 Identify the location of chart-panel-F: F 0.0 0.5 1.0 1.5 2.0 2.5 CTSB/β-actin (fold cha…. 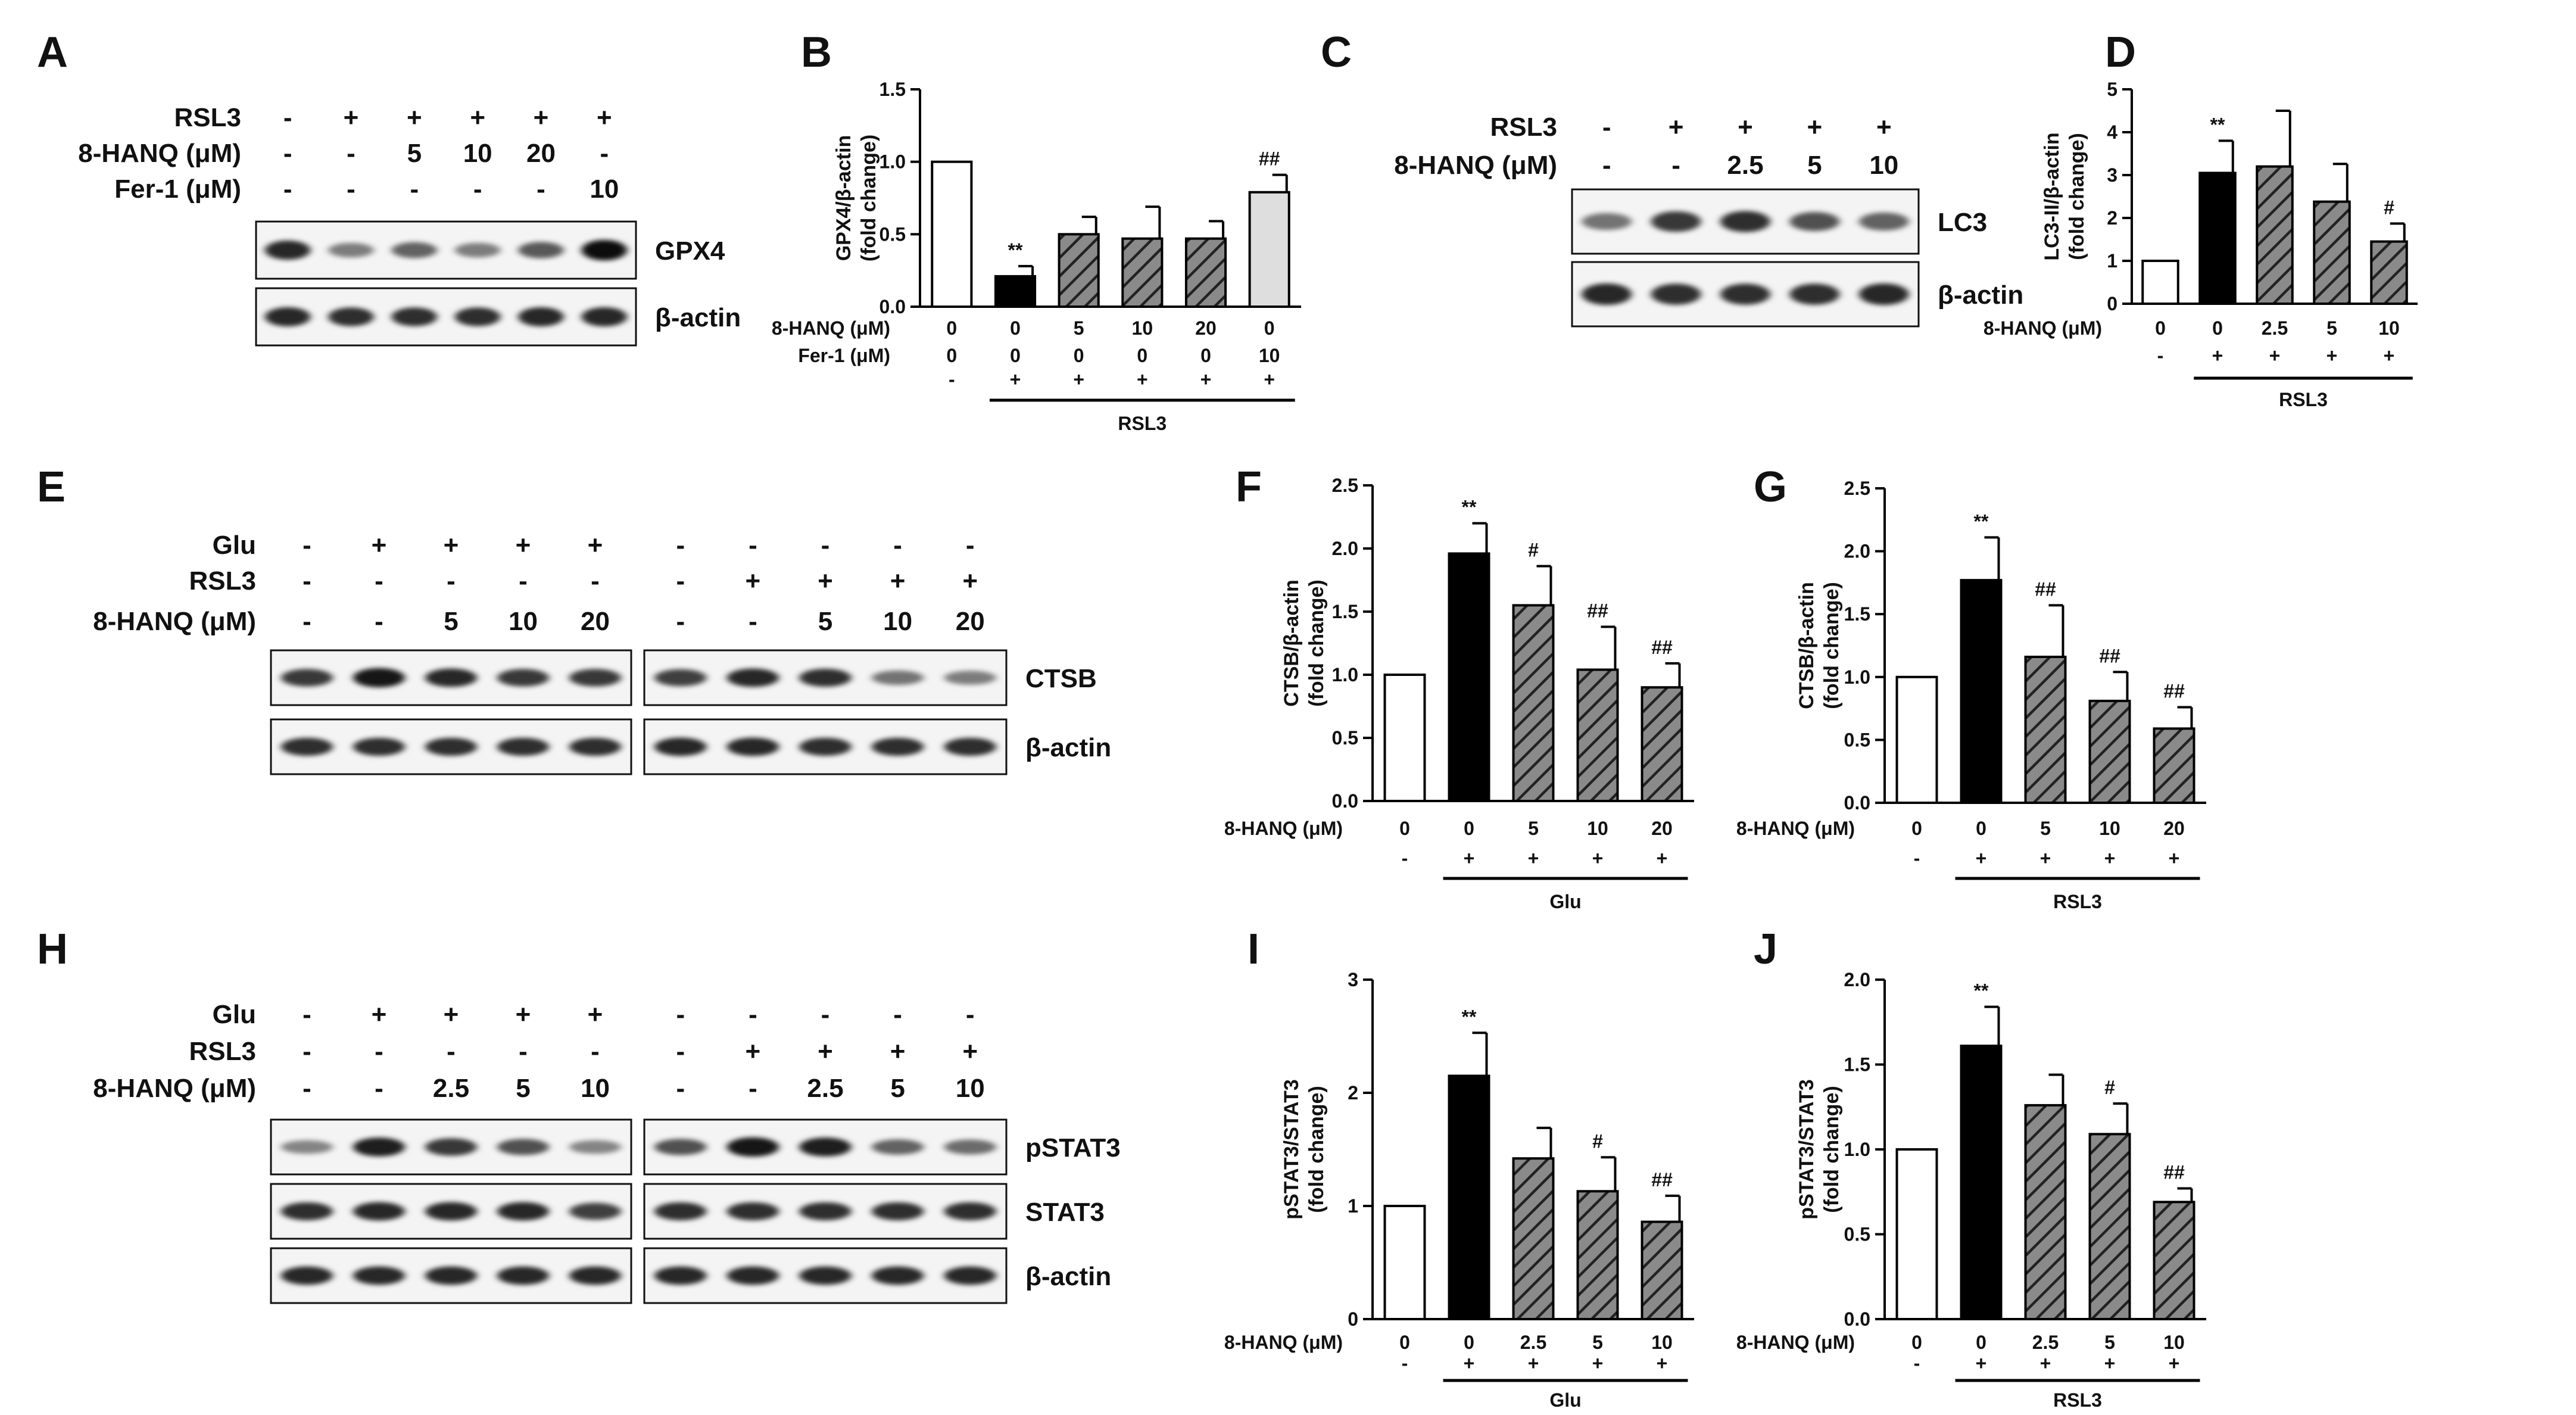
(1459, 687).